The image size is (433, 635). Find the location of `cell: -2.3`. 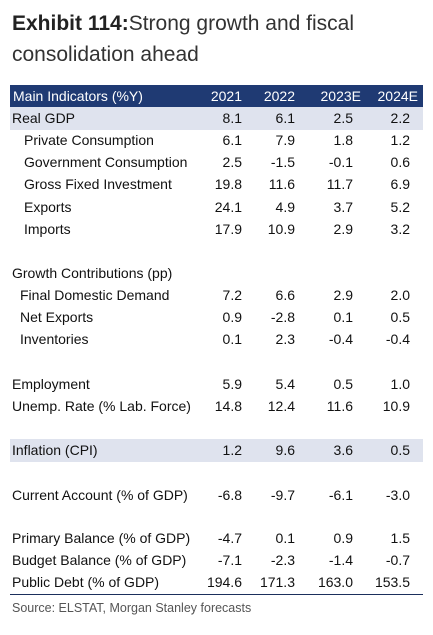

cell: -2.3 is located at coordinates (282, 560).